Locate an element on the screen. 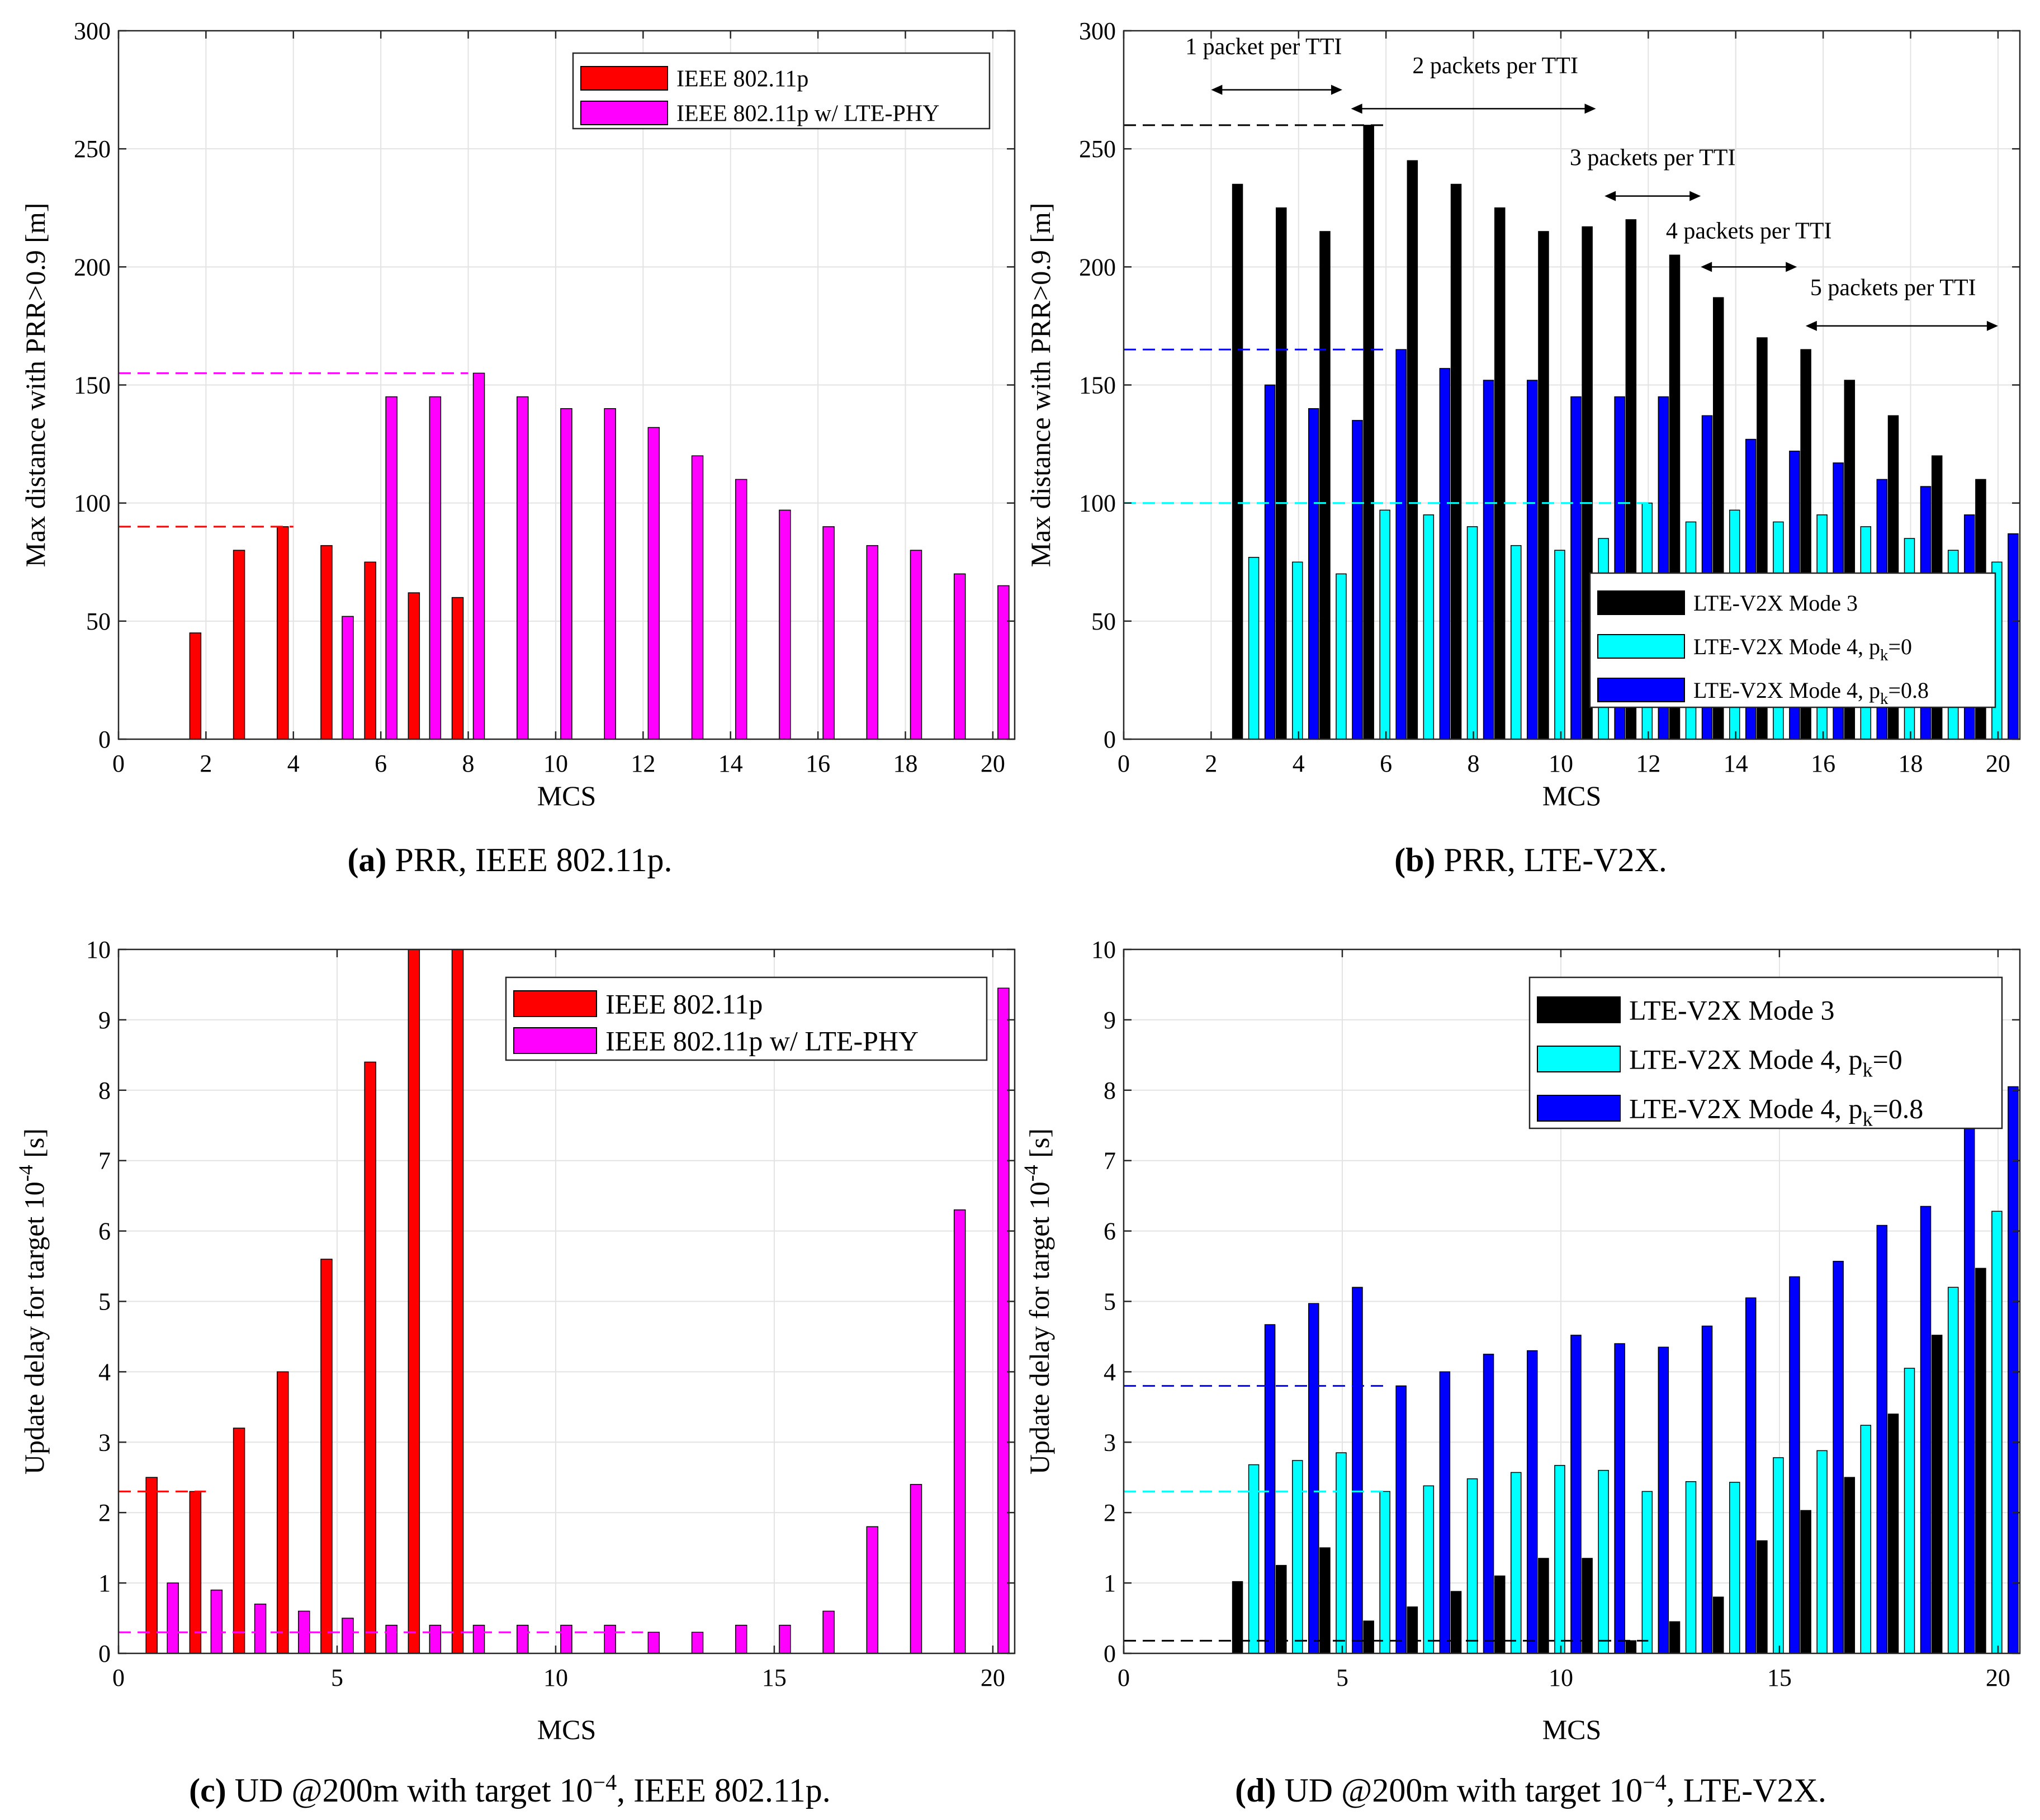  x-tick-label: 6 is located at coordinates (1386, 763).